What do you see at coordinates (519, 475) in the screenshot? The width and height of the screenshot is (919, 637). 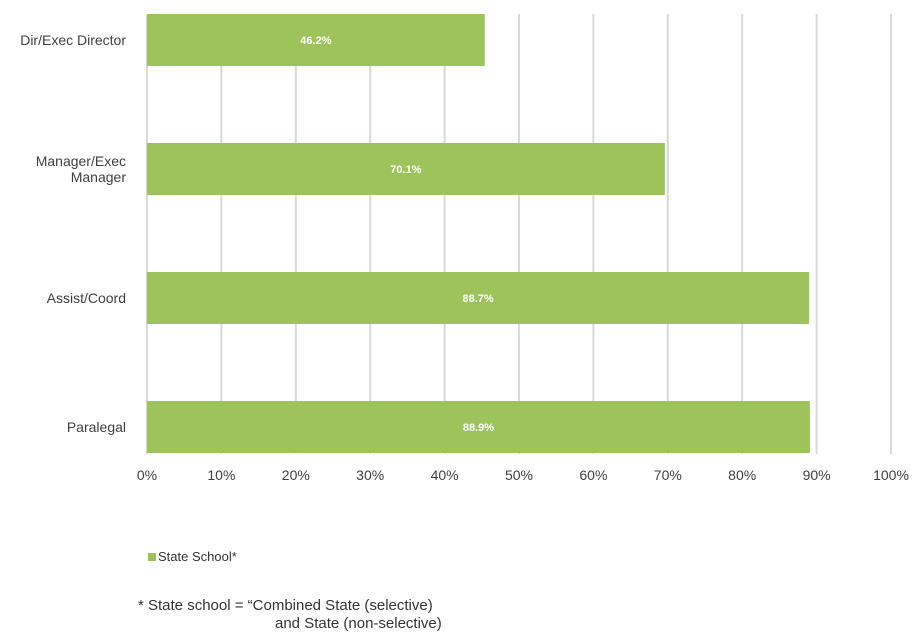 I see `x-tick-label: 50%` at bounding box center [519, 475].